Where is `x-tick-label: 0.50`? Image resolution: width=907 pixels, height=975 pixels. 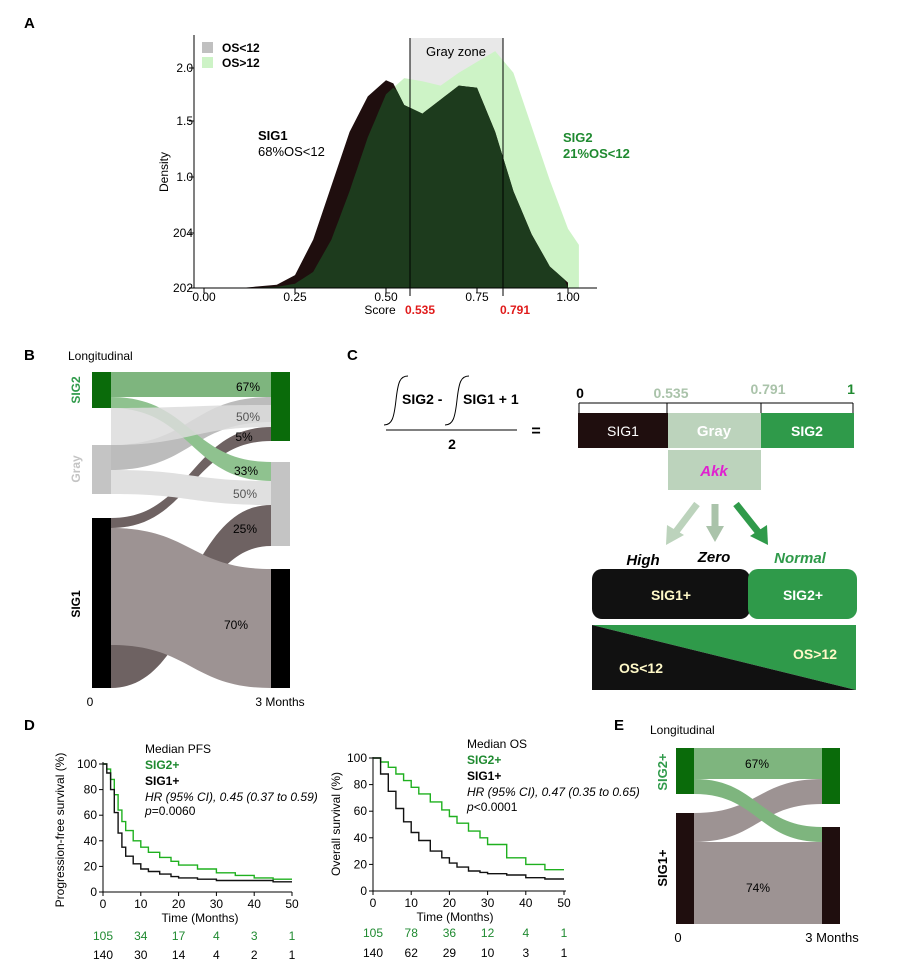 x-tick-label: 0.50 is located at coordinates (386, 297).